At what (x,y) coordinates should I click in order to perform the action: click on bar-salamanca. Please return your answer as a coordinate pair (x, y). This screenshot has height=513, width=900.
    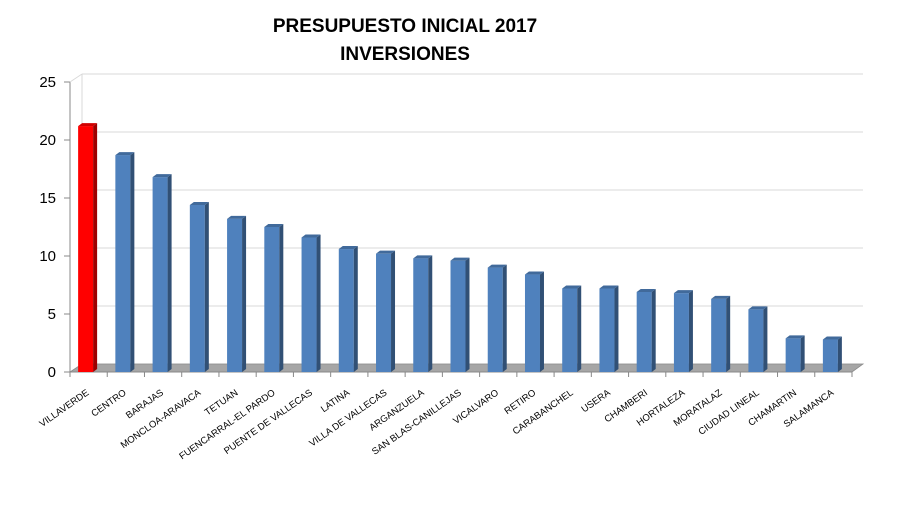
    Looking at the image, I should click on (832, 354).